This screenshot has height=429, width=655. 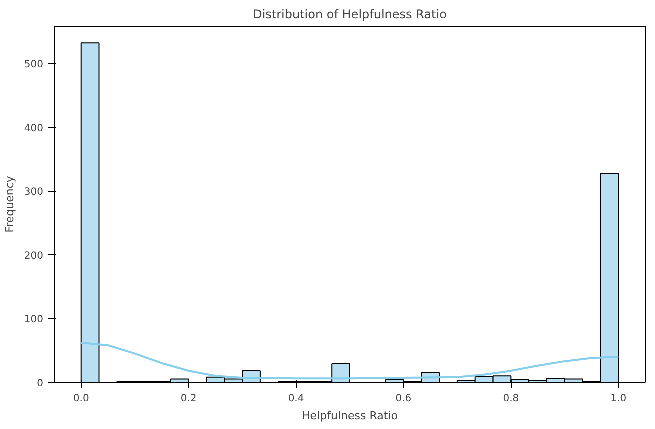 What do you see at coordinates (34, 320) in the screenshot?
I see `y-tick-label: 100` at bounding box center [34, 320].